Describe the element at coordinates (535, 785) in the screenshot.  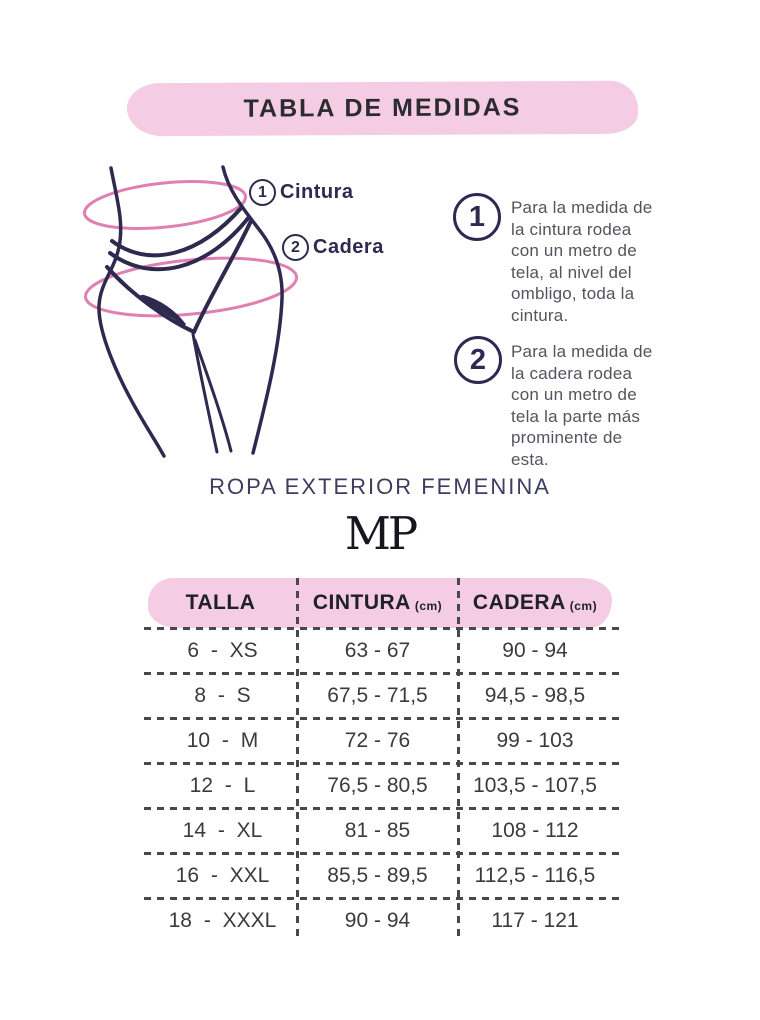
I see `cell-cadera: 103,5 - 107,5` at that location.